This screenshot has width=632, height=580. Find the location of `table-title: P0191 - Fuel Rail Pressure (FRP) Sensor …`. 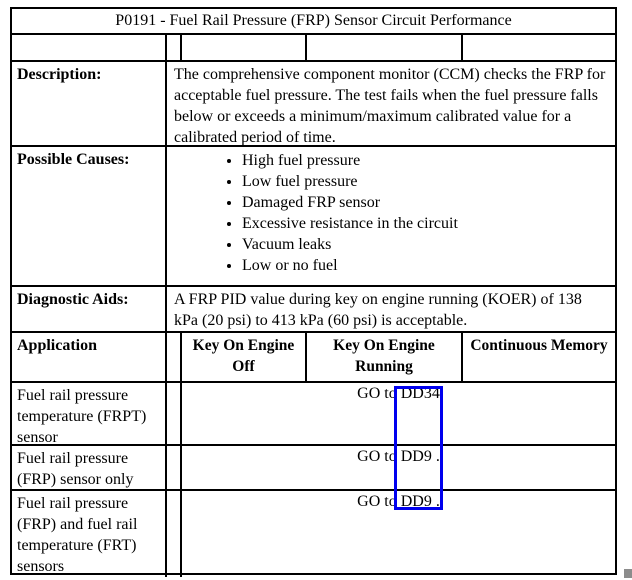

table-title: P0191 - Fuel Rail Pressure (FRP) Sensor … is located at coordinates (313, 20).